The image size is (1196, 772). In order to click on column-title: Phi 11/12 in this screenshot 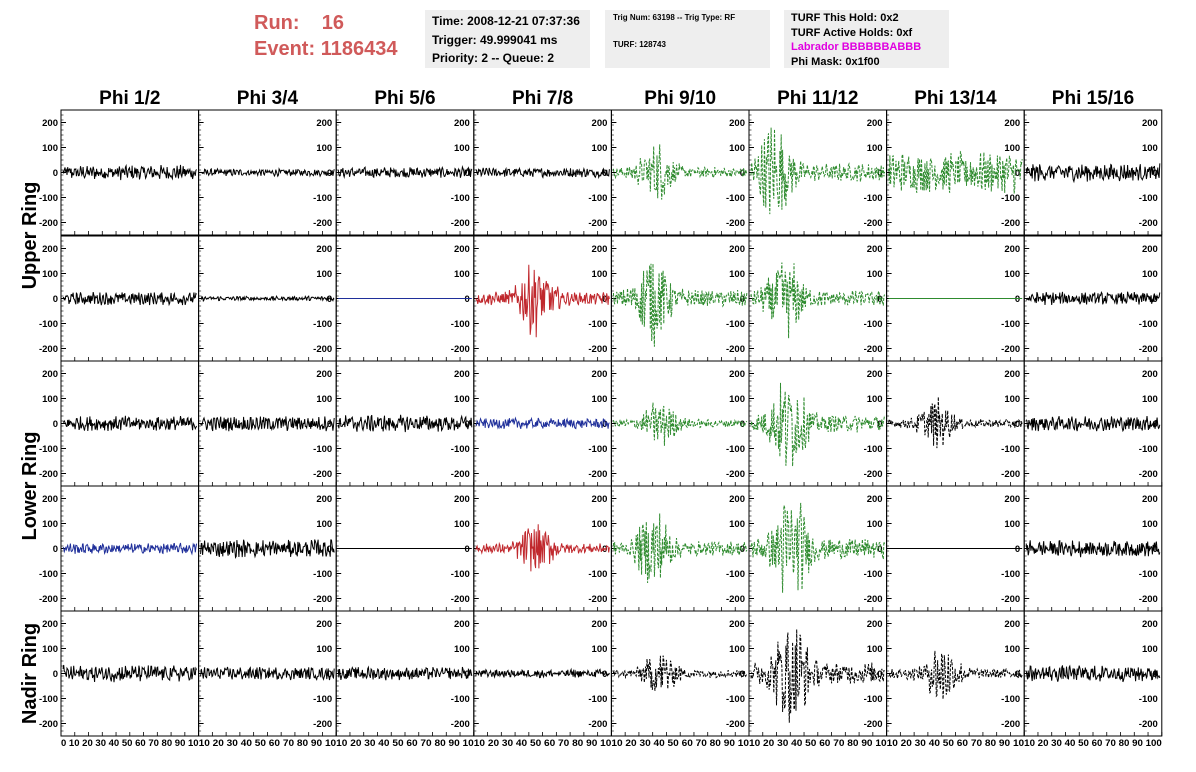, I will do `click(817, 98)`.